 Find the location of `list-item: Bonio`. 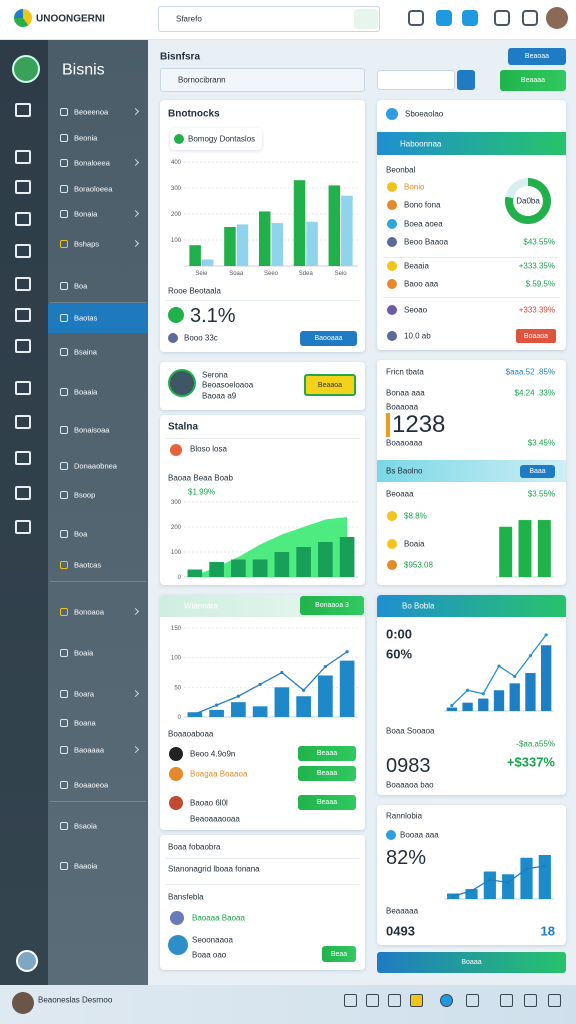

list-item: Bonio is located at coordinates (414, 187).